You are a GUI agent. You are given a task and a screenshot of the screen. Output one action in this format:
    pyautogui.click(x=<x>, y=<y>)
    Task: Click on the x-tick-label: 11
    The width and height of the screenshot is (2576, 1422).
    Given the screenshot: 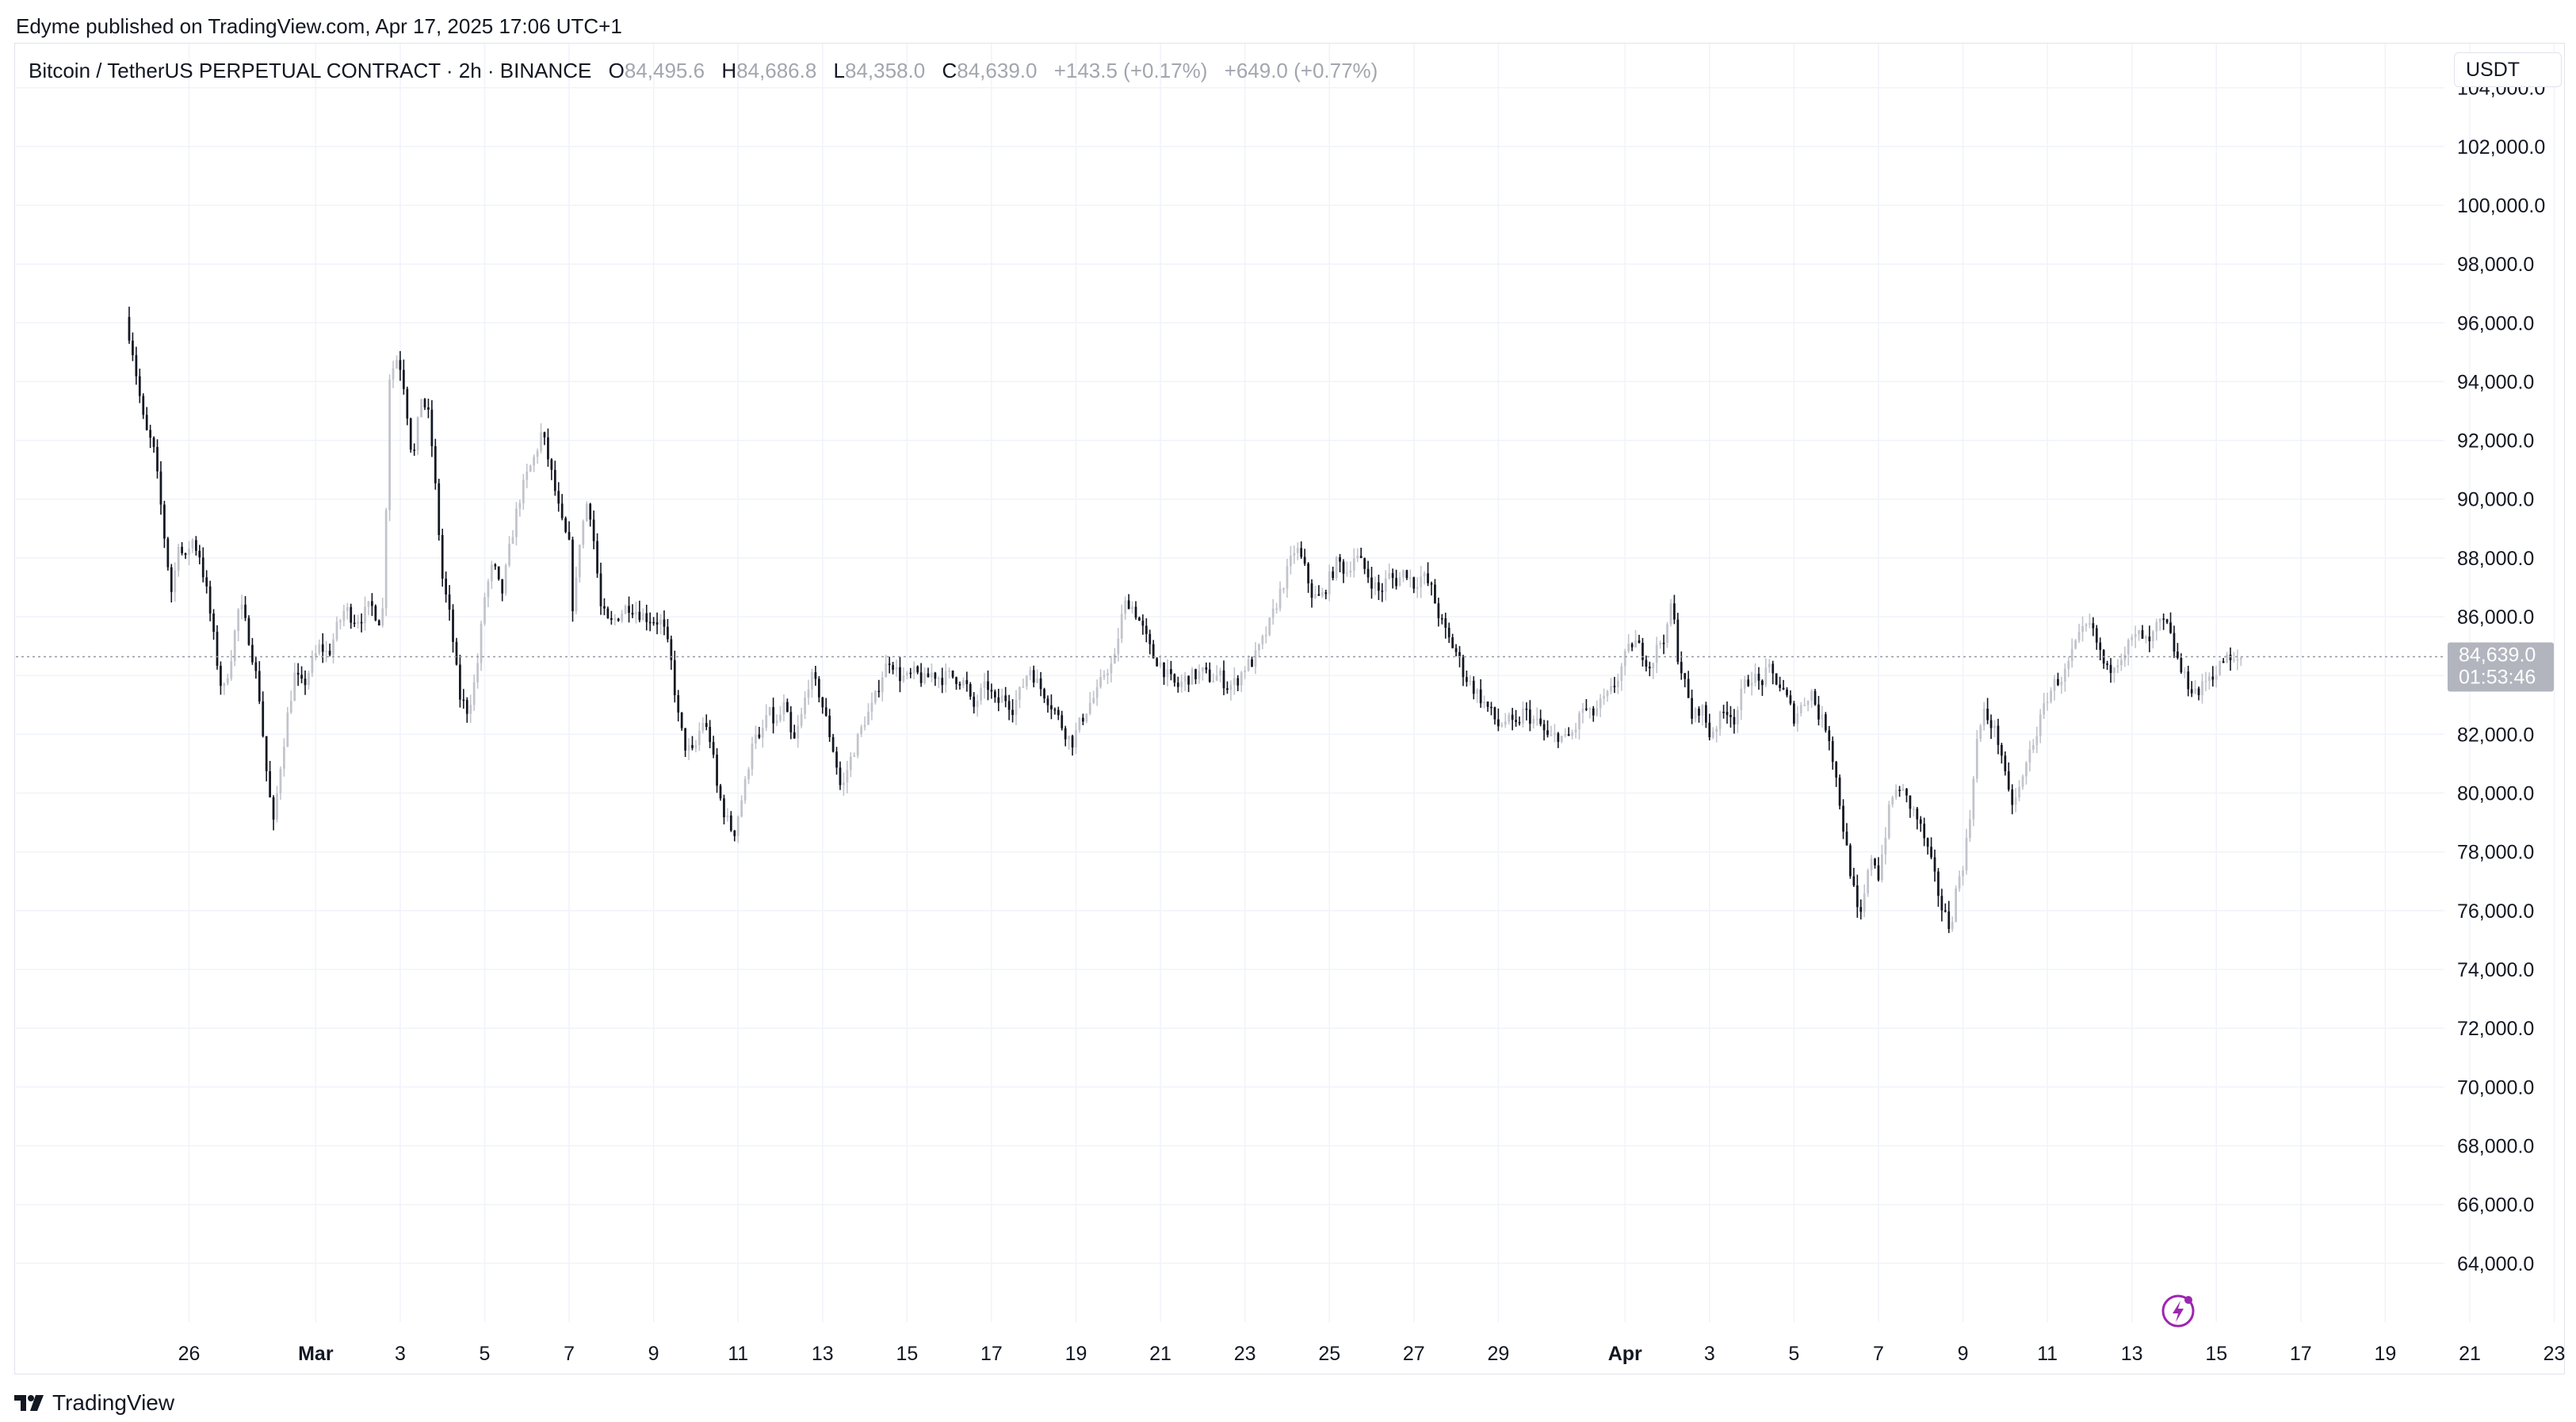 What is the action you would take?
    pyautogui.click(x=2048, y=1354)
    